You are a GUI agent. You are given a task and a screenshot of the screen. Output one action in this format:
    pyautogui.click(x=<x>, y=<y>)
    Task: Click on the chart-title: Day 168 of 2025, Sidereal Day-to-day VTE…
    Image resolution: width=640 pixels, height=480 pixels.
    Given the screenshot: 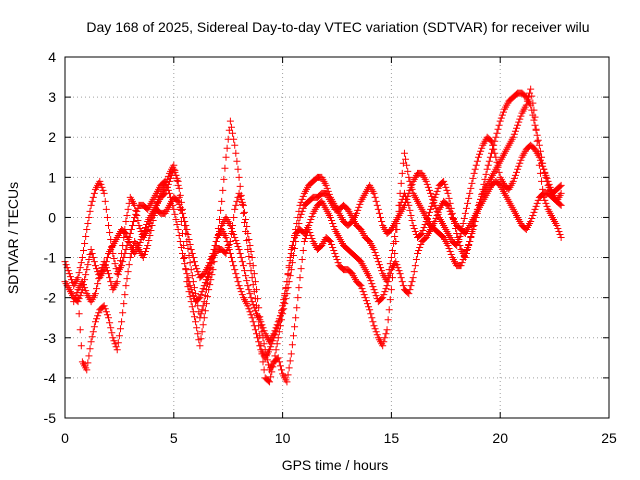 What is the action you would take?
    pyautogui.click(x=337, y=27)
    